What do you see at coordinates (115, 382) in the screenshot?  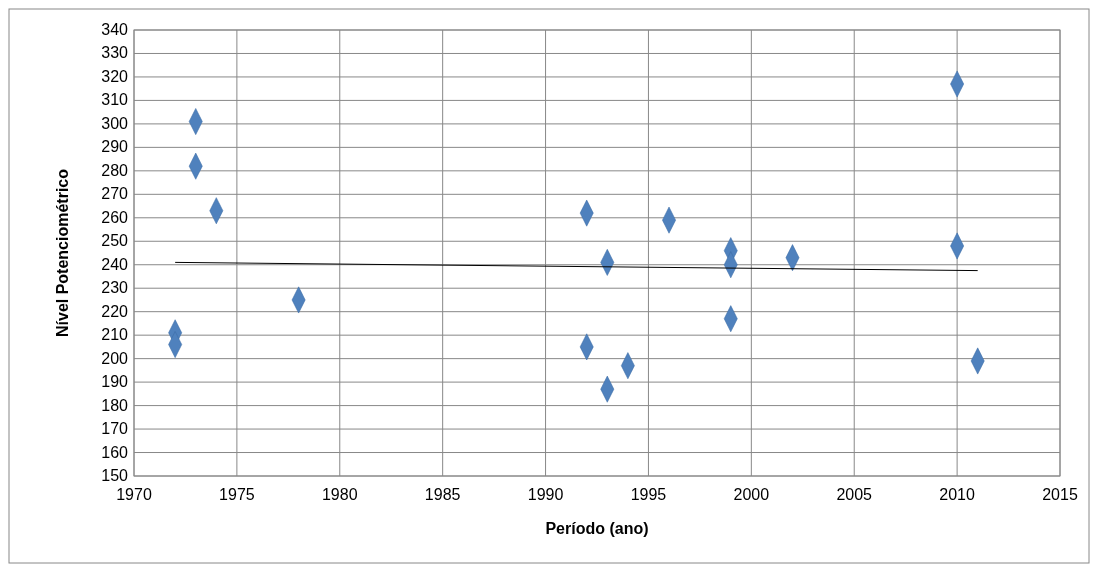 I see `y-tick-label: 190` at bounding box center [115, 382].